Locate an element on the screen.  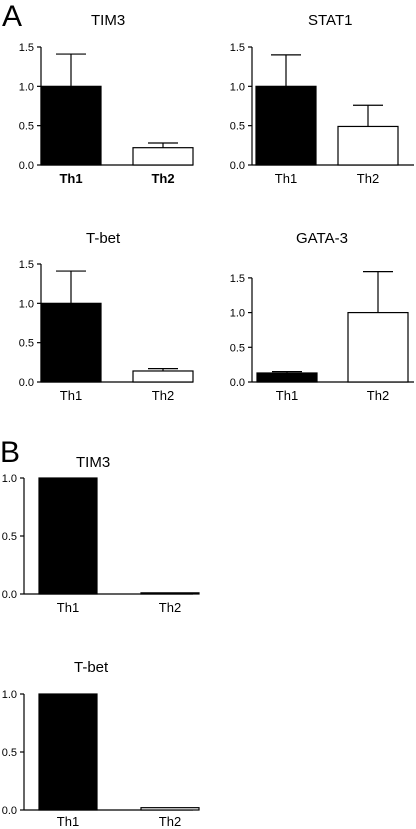
chart-tim3-panel-a: TIM3 0.0 0.5 1.0 1.5 Th1 Th2 is located at coordinates (106, 99).